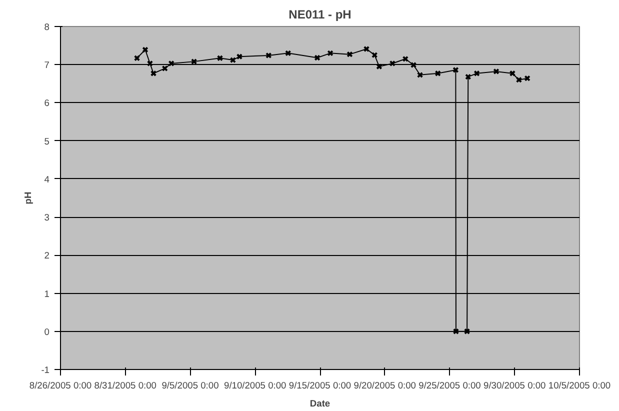 The width and height of the screenshot is (619, 411). What do you see at coordinates (60, 385) in the screenshot?
I see `x-tick-label: 8/26/2005 0:00` at bounding box center [60, 385].